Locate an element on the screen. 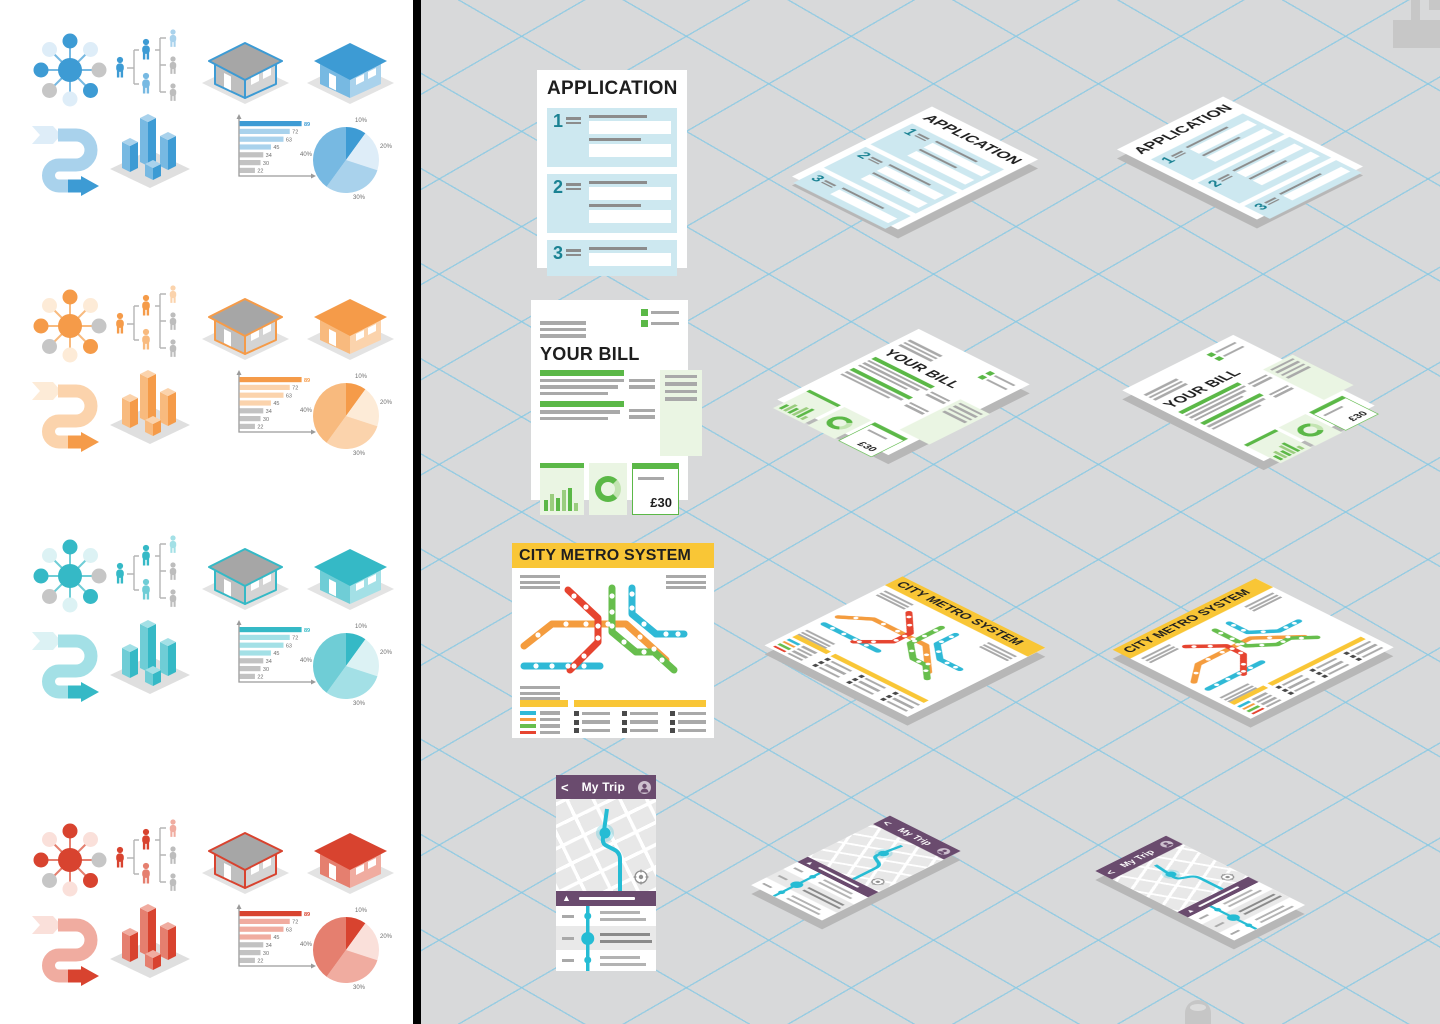 This screenshot has height=1024, width=1440. metro-body is located at coordinates (896, 651).